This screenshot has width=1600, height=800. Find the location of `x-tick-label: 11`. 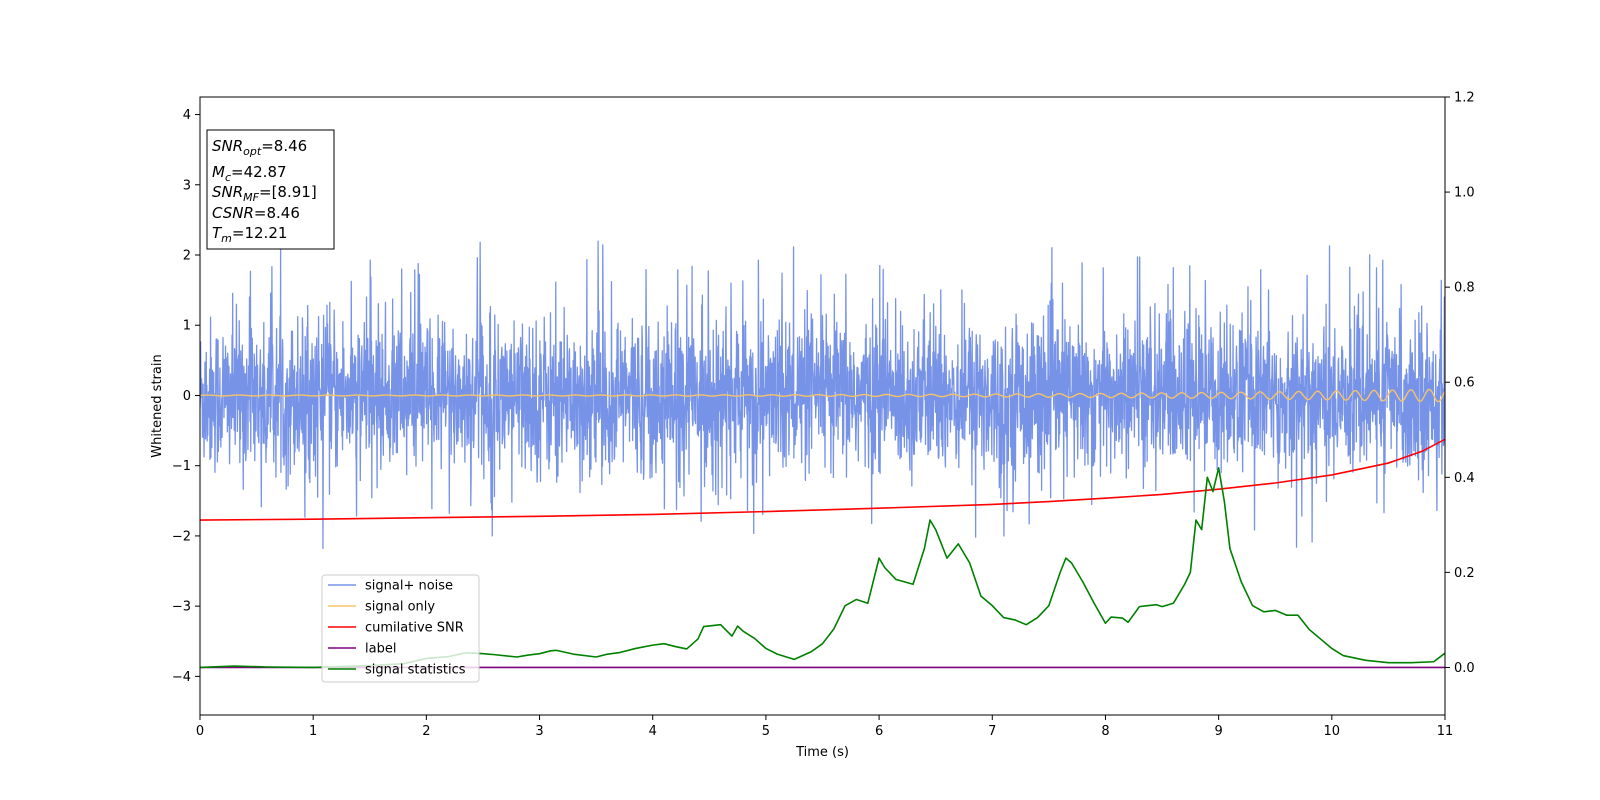

x-tick-label: 11 is located at coordinates (1445, 731).